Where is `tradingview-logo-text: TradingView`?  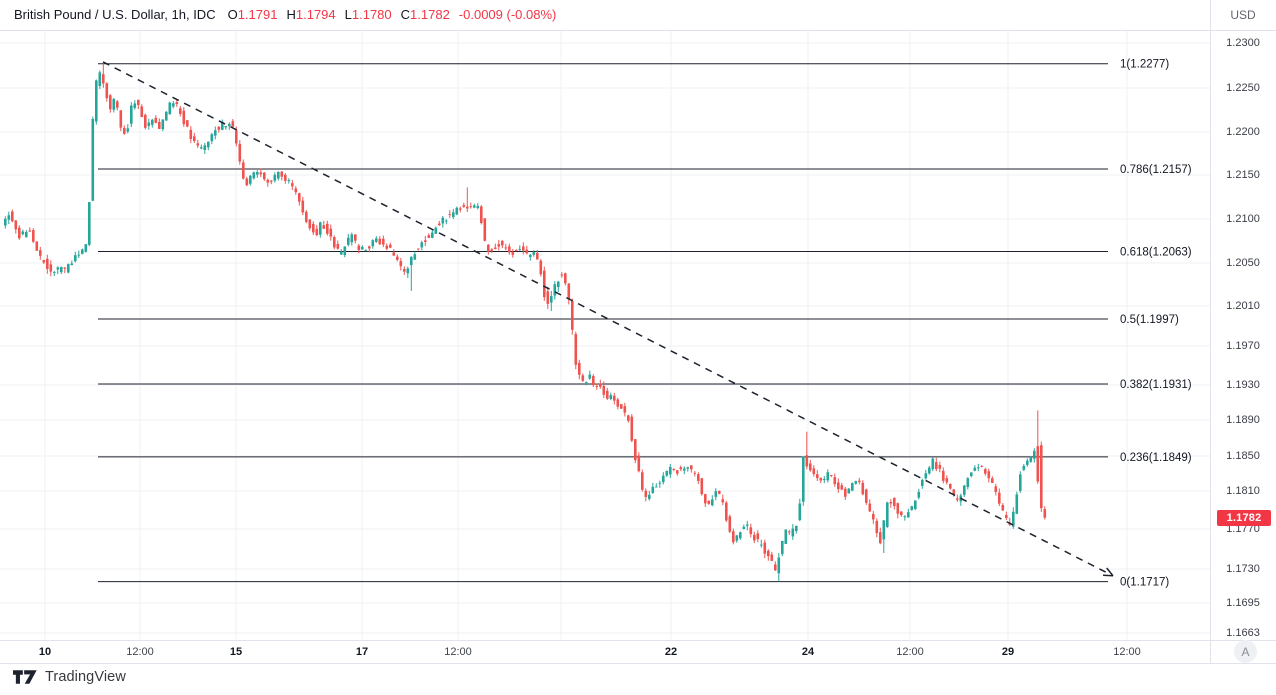 tradingview-logo-text: TradingView is located at coordinates (85, 677).